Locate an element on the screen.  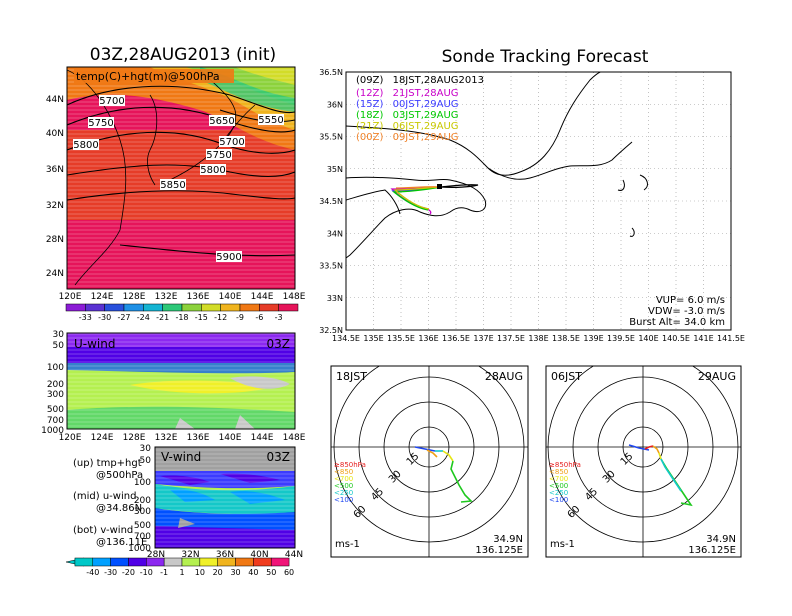
temp-colorbar-label: -3 is located at coordinates (279, 317).